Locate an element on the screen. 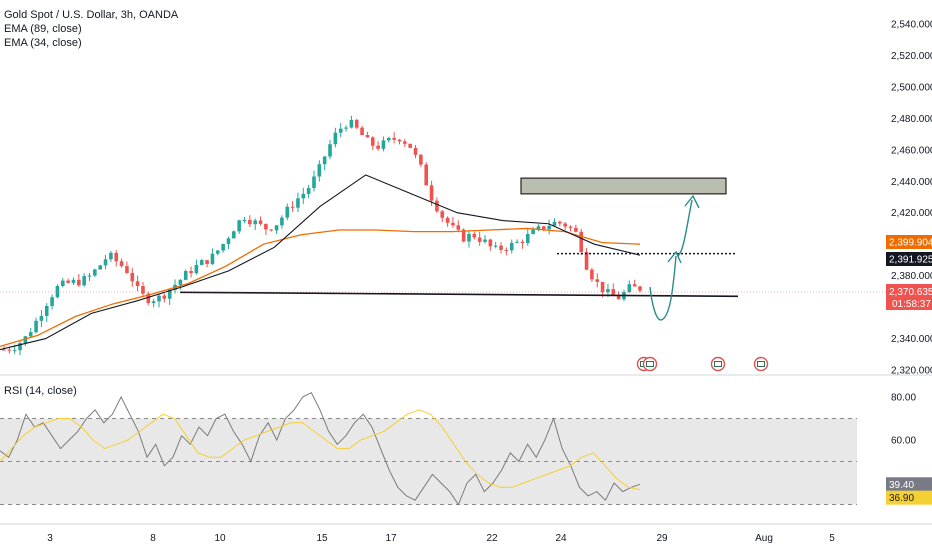  ema89-price-label-text: 2,399.904 is located at coordinates (910, 243).